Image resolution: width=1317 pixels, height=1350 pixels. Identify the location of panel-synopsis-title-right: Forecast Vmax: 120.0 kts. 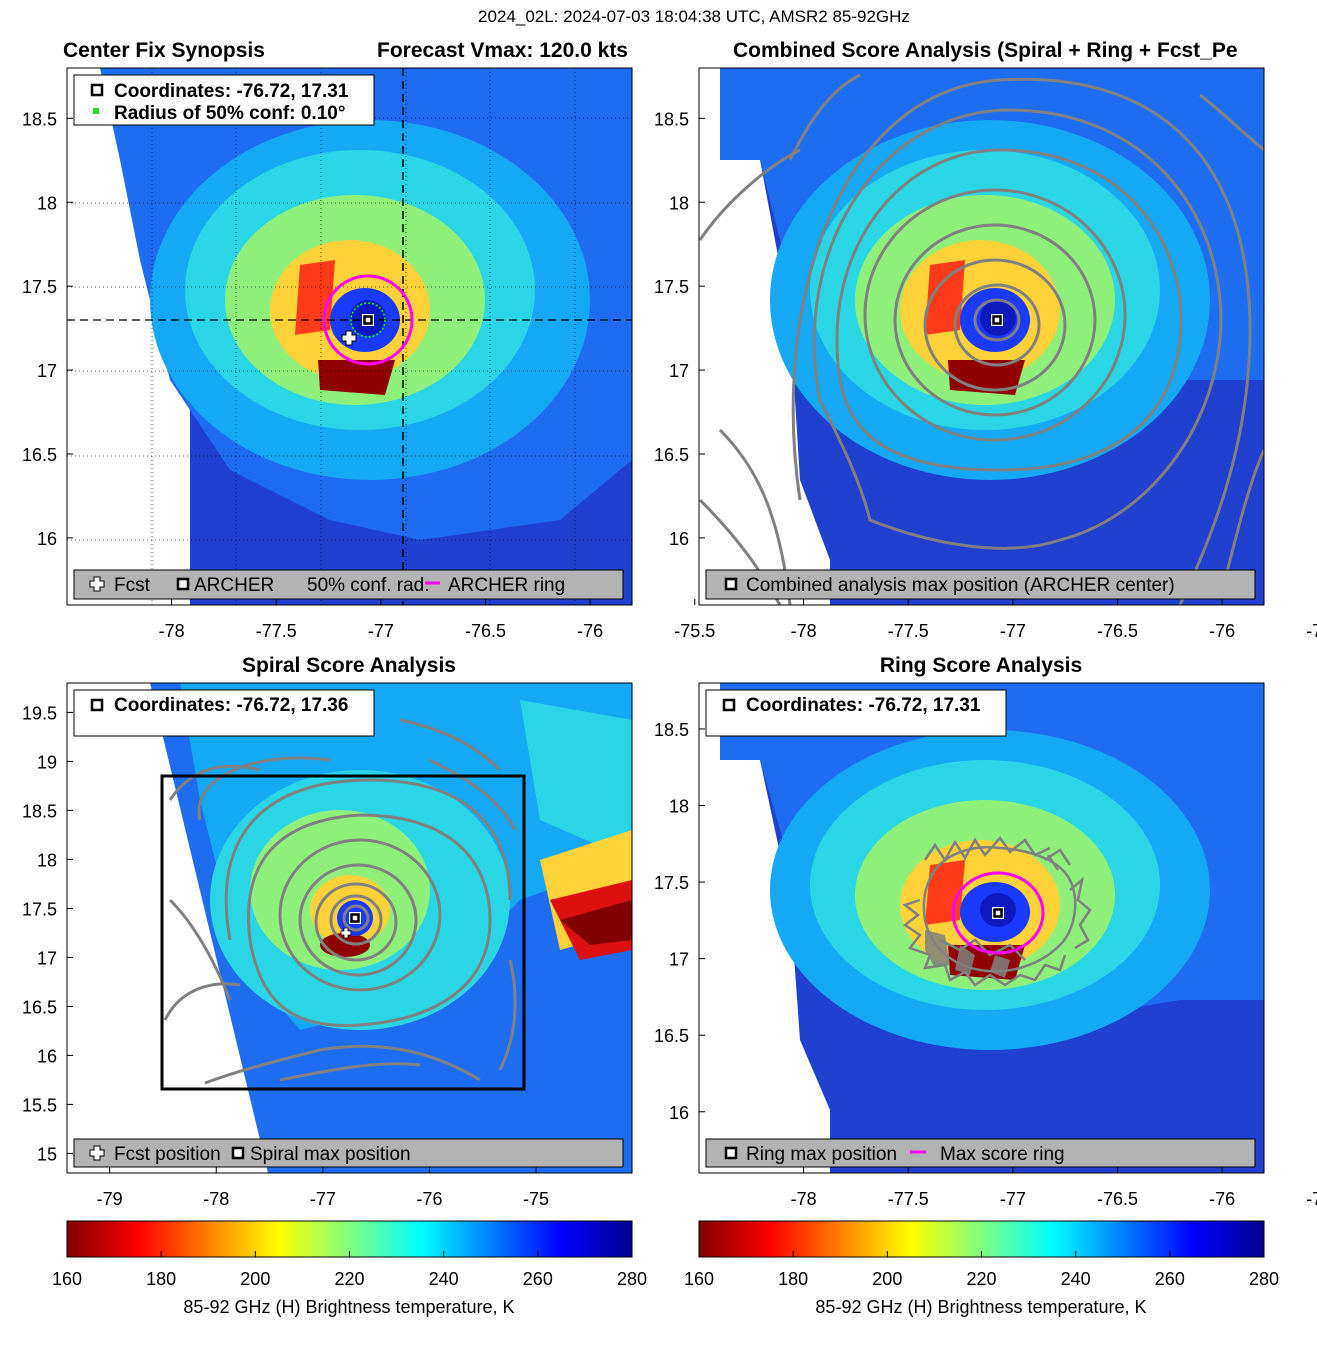
(502, 50).